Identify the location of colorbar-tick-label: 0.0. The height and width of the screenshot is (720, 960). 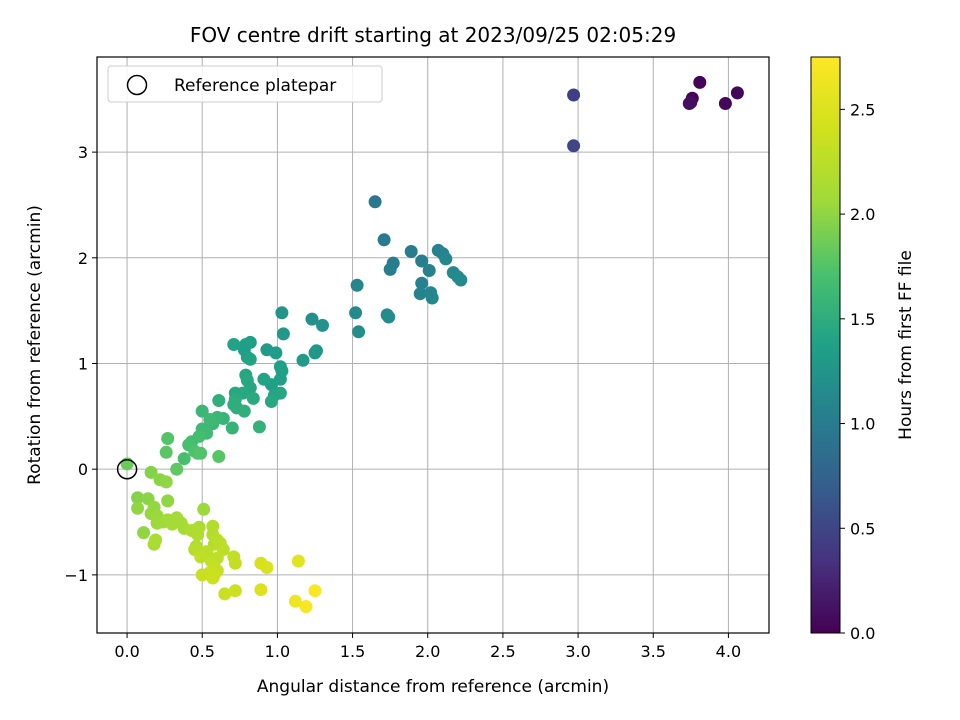
(862, 633).